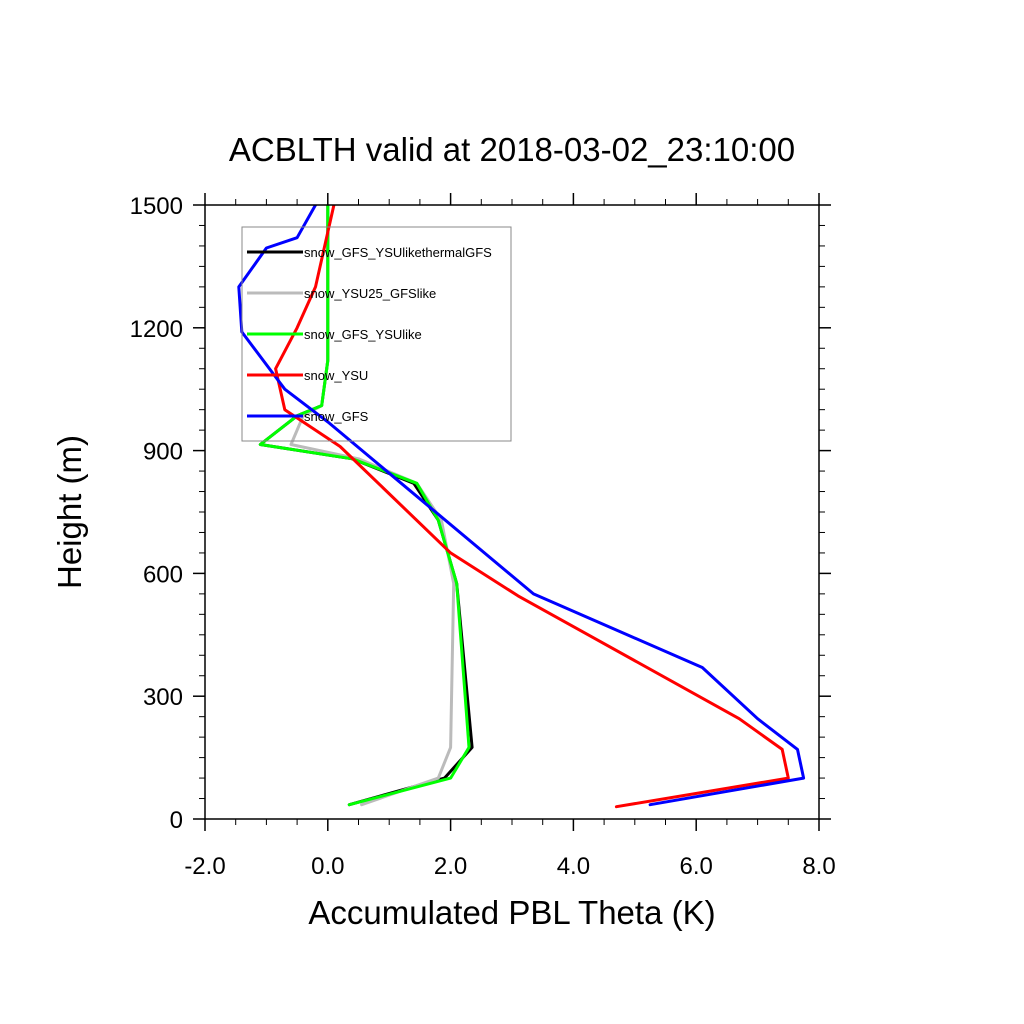 The height and width of the screenshot is (1024, 1024). I want to click on x-tick-label: 4.0, so click(573, 866).